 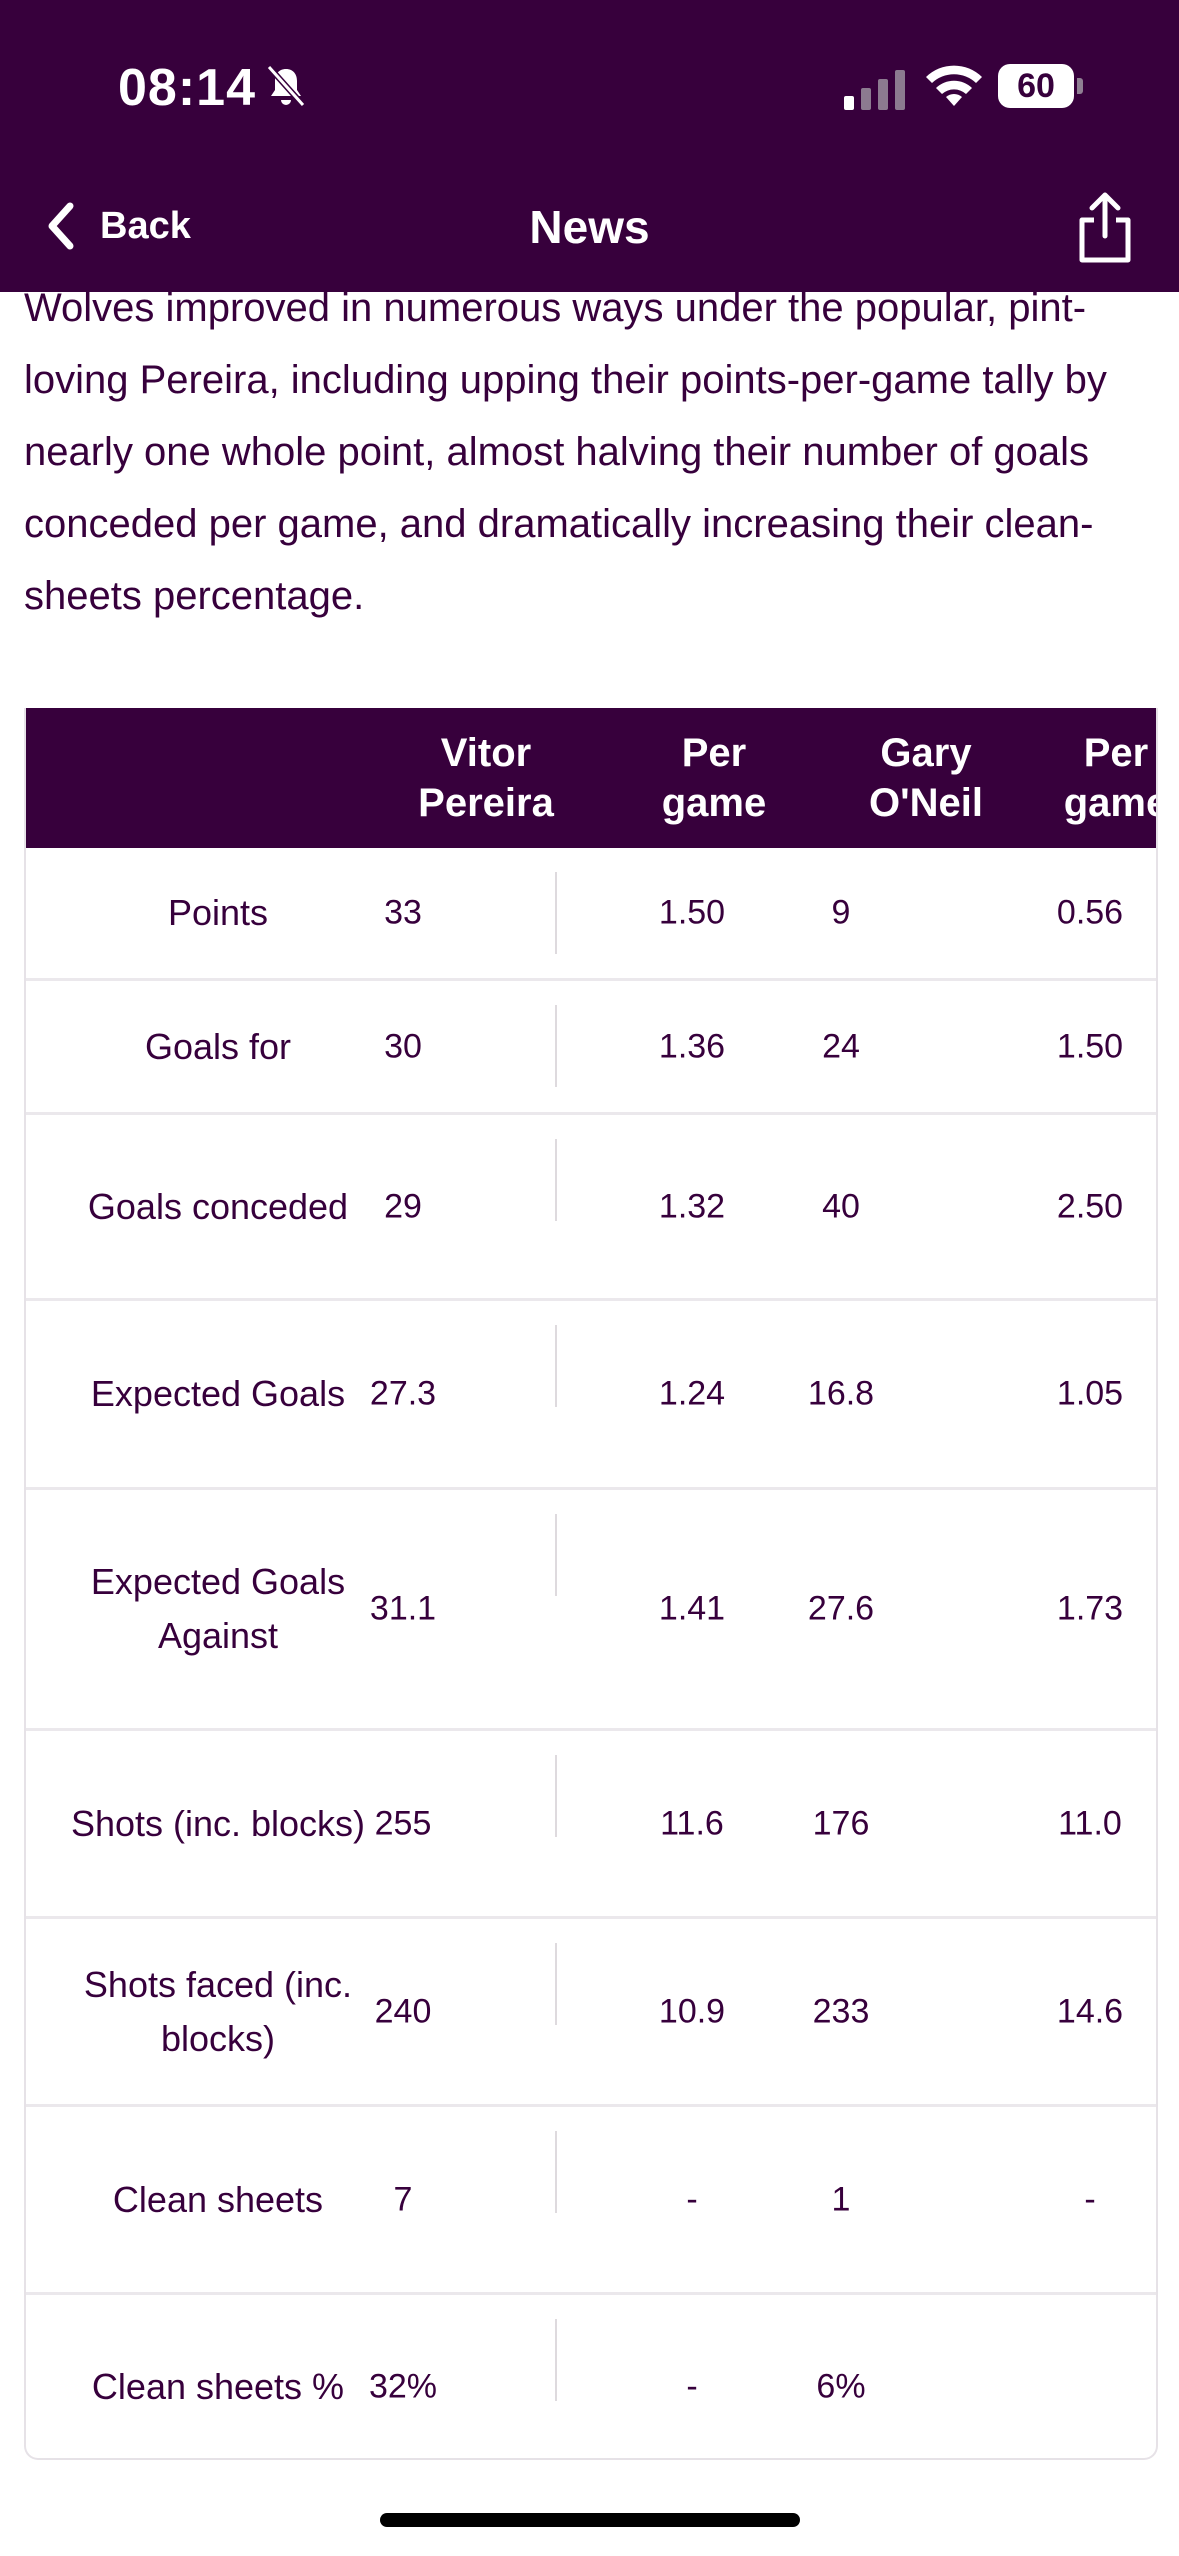 I want to click on cell-vp-per-game: 1.41, so click(x=692, y=1608).